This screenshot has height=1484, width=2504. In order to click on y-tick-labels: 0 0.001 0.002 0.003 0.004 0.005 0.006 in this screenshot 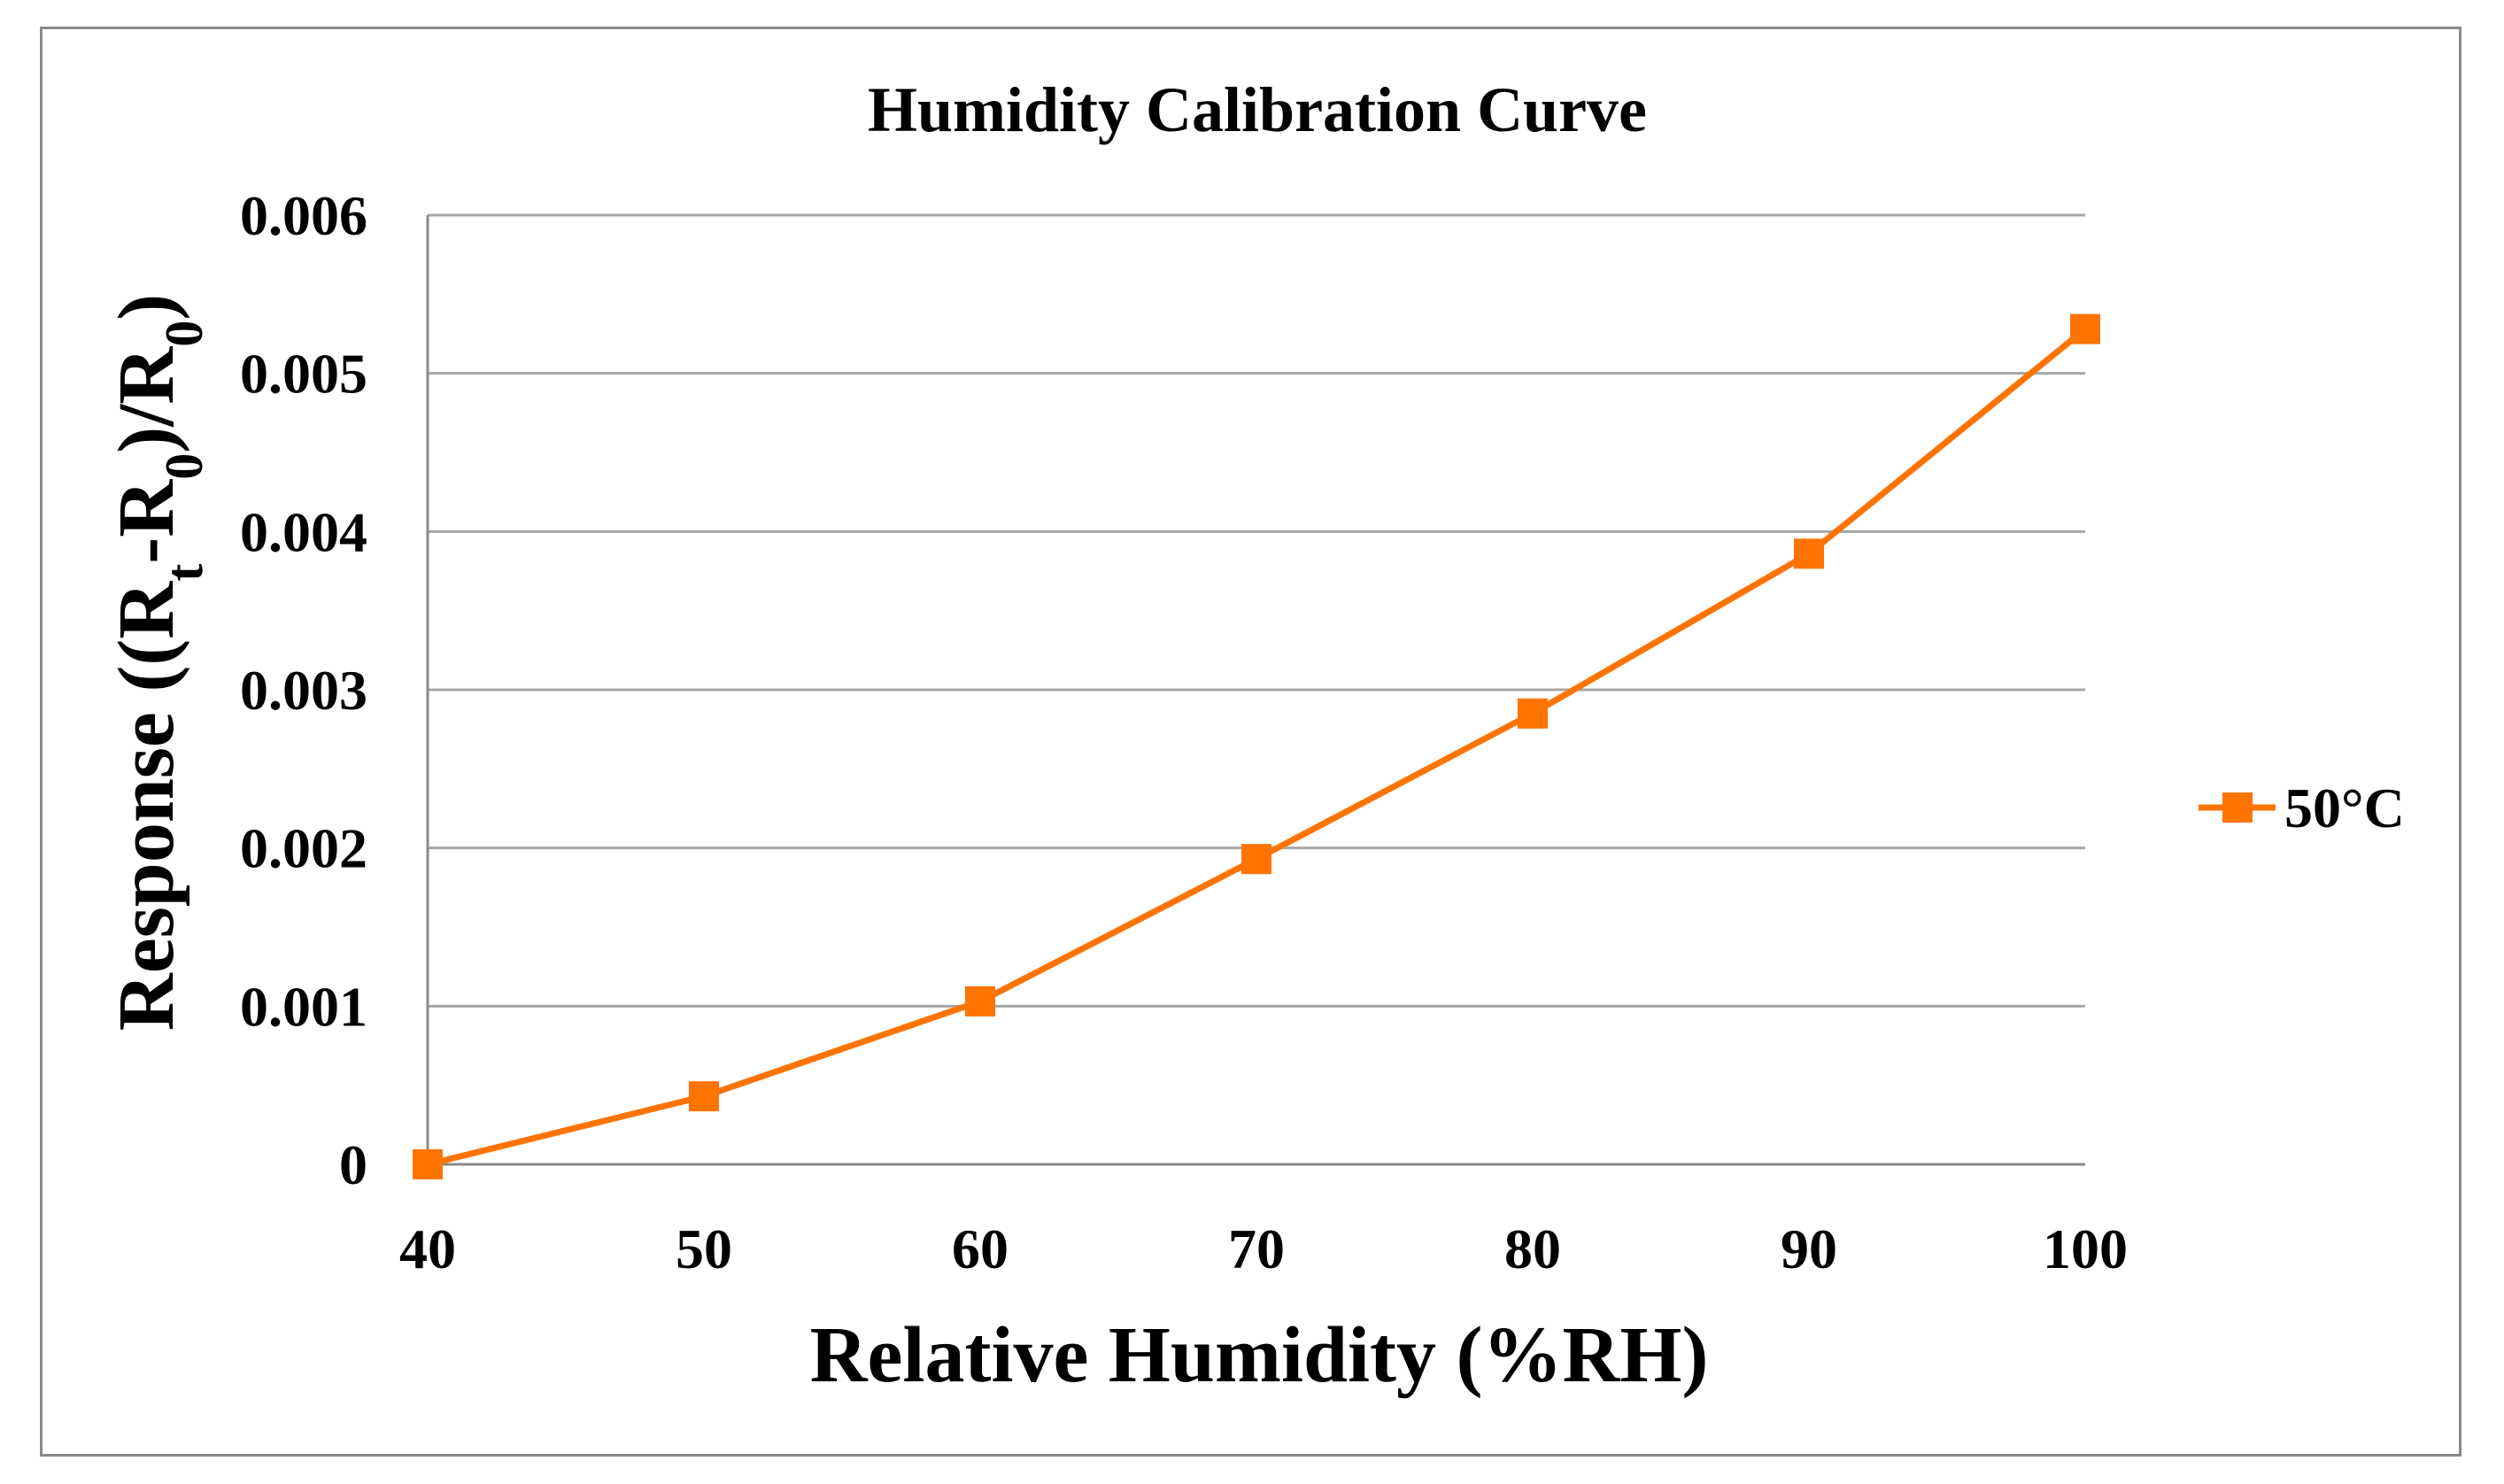, I will do `click(304, 690)`.